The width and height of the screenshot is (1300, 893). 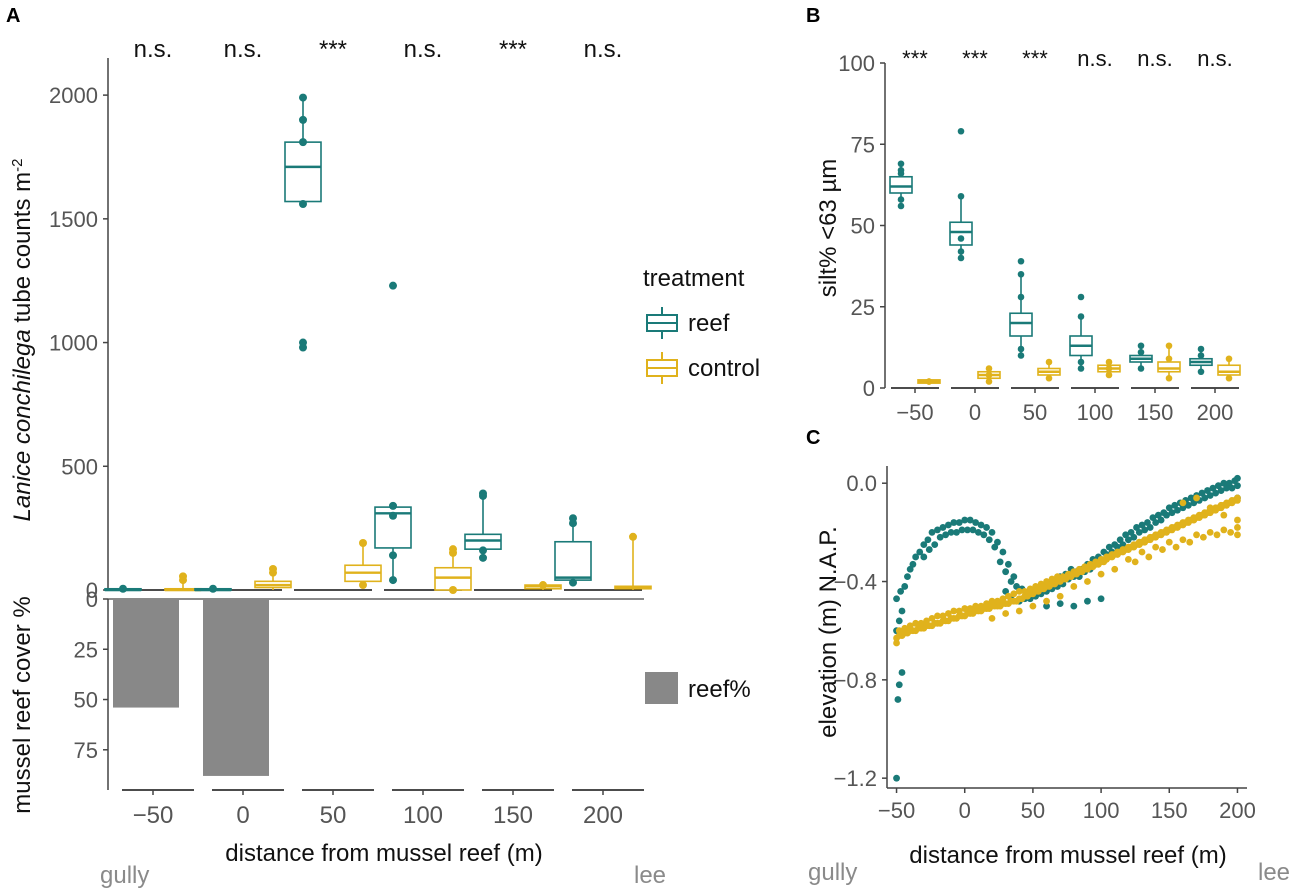 I want to click on panel-a-ylabel-species: Lanice conchilega, so click(x=22, y=425).